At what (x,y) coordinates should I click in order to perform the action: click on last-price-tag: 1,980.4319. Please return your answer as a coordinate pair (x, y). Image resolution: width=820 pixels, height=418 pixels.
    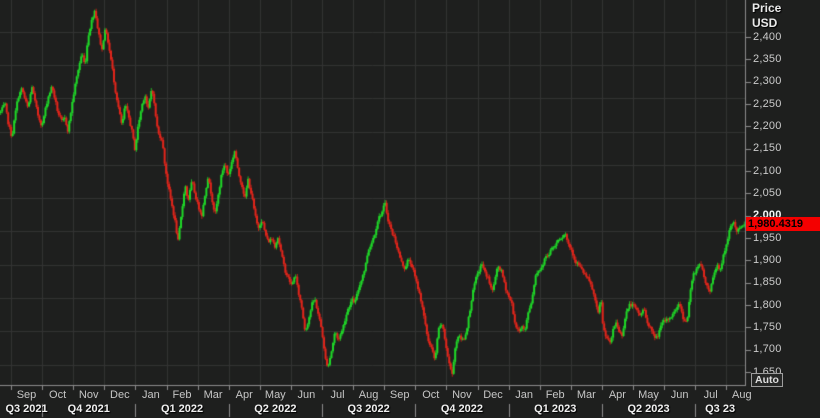
    Looking at the image, I should click on (783, 224).